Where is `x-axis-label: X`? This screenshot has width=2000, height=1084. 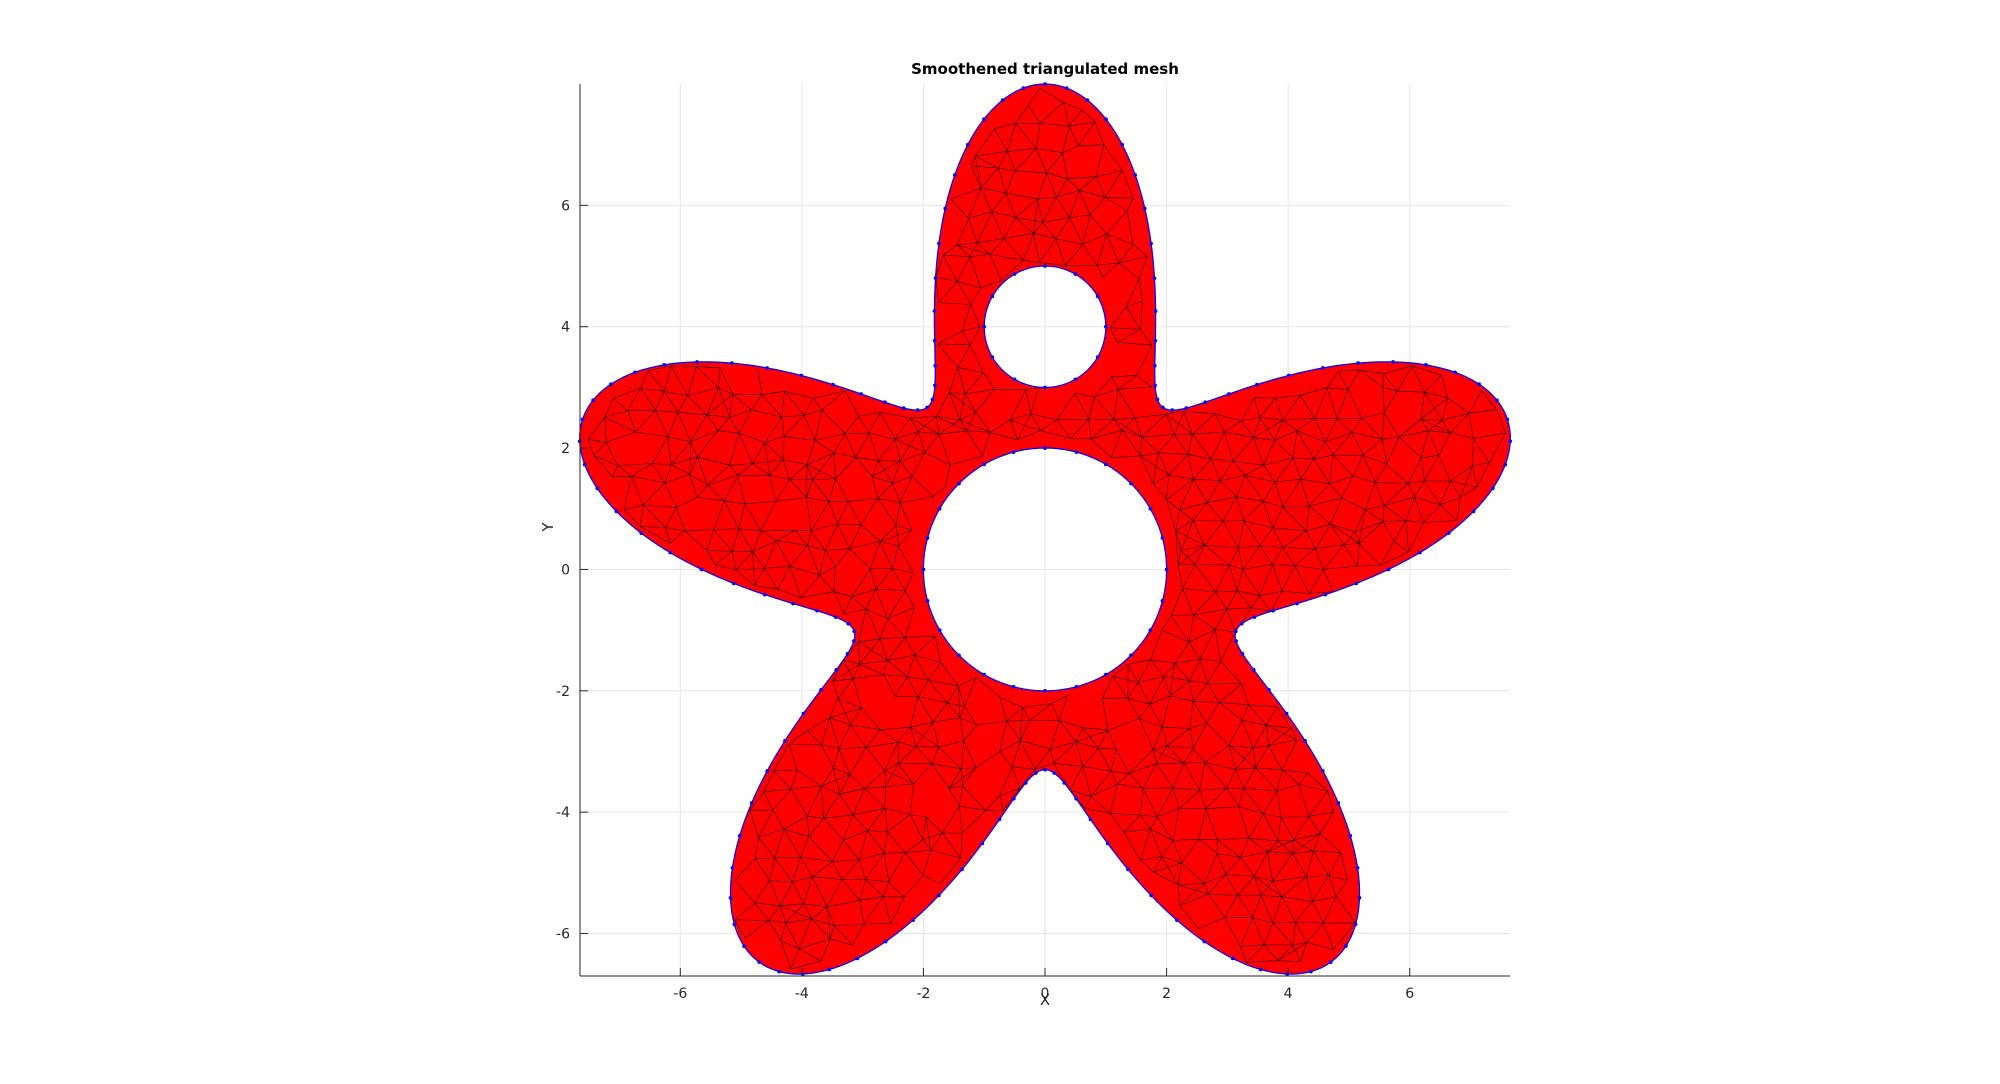
x-axis-label: X is located at coordinates (1045, 1000).